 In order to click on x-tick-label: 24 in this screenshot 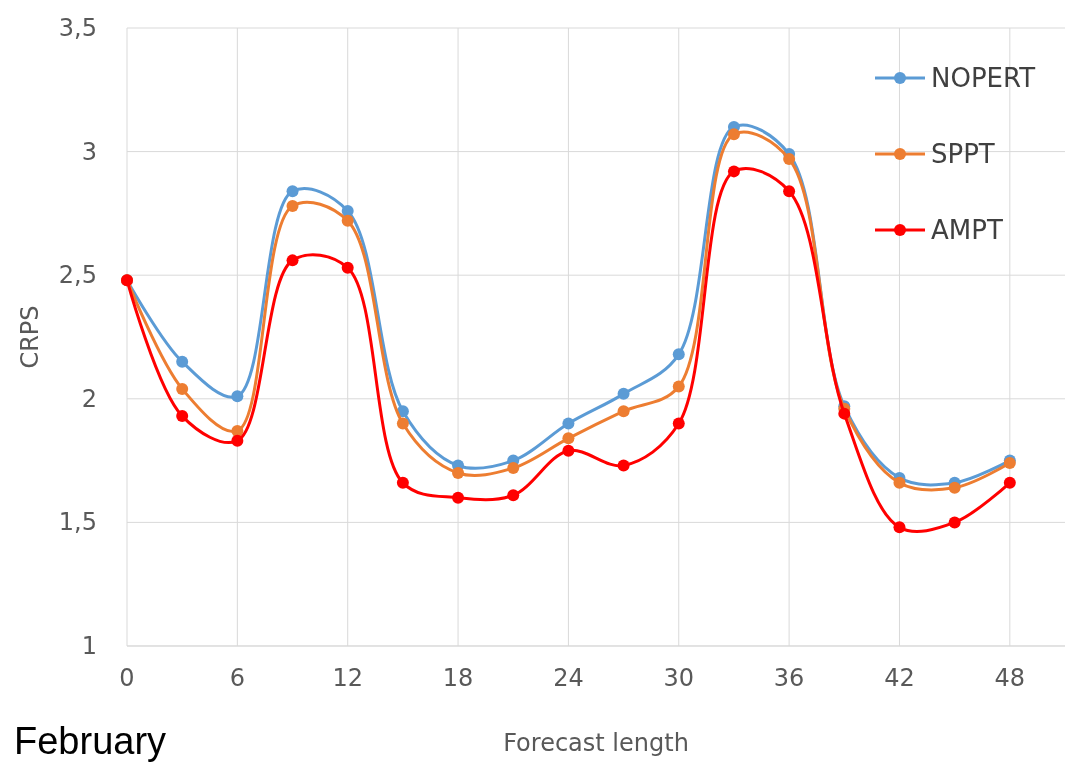, I will do `click(568, 678)`.